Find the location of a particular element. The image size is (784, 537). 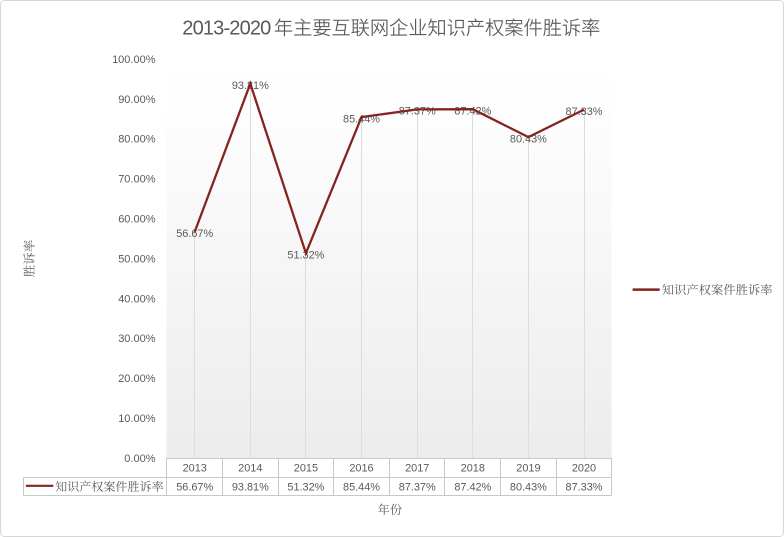

svg-text: 70.00% is located at coordinates (137, 180).